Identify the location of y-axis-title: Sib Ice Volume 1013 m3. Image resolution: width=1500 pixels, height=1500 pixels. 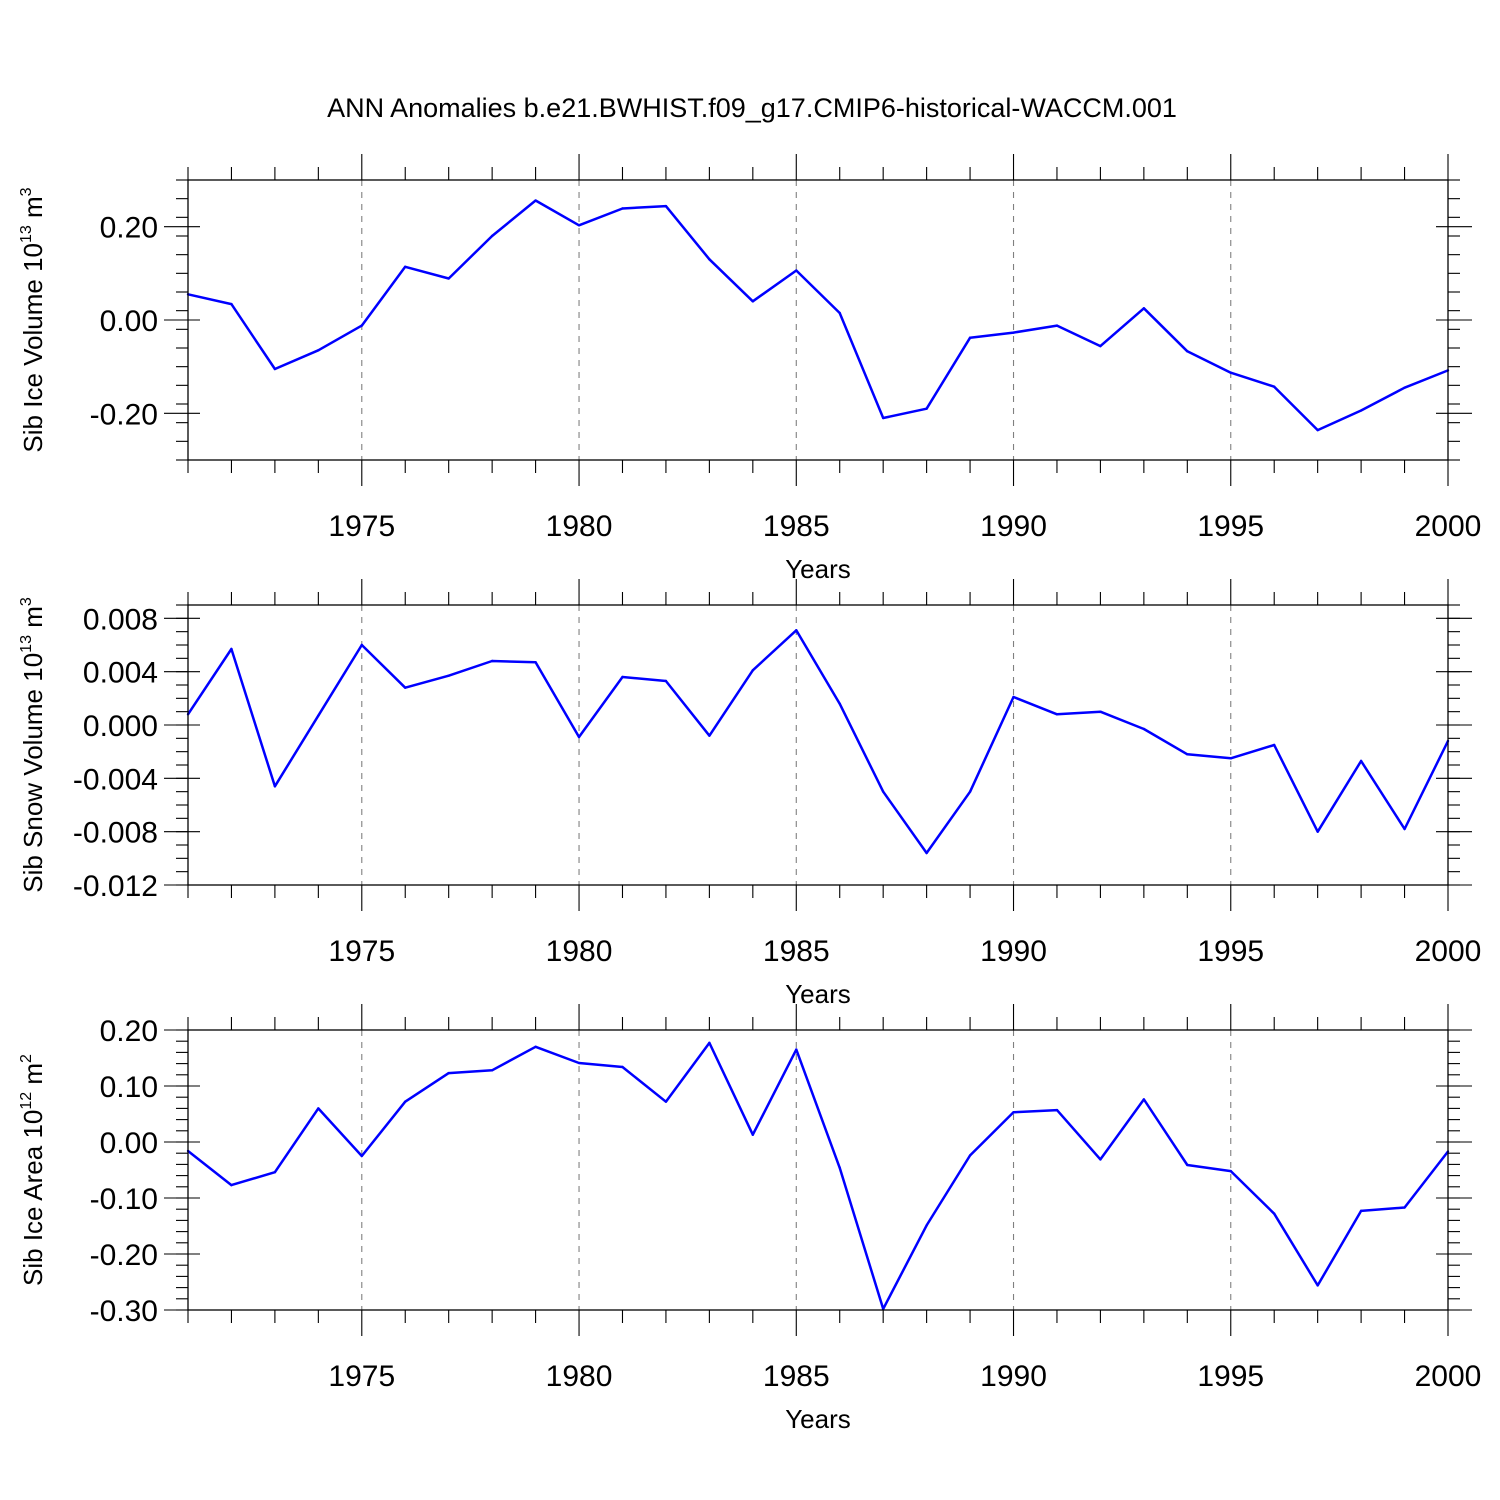
(33, 319).